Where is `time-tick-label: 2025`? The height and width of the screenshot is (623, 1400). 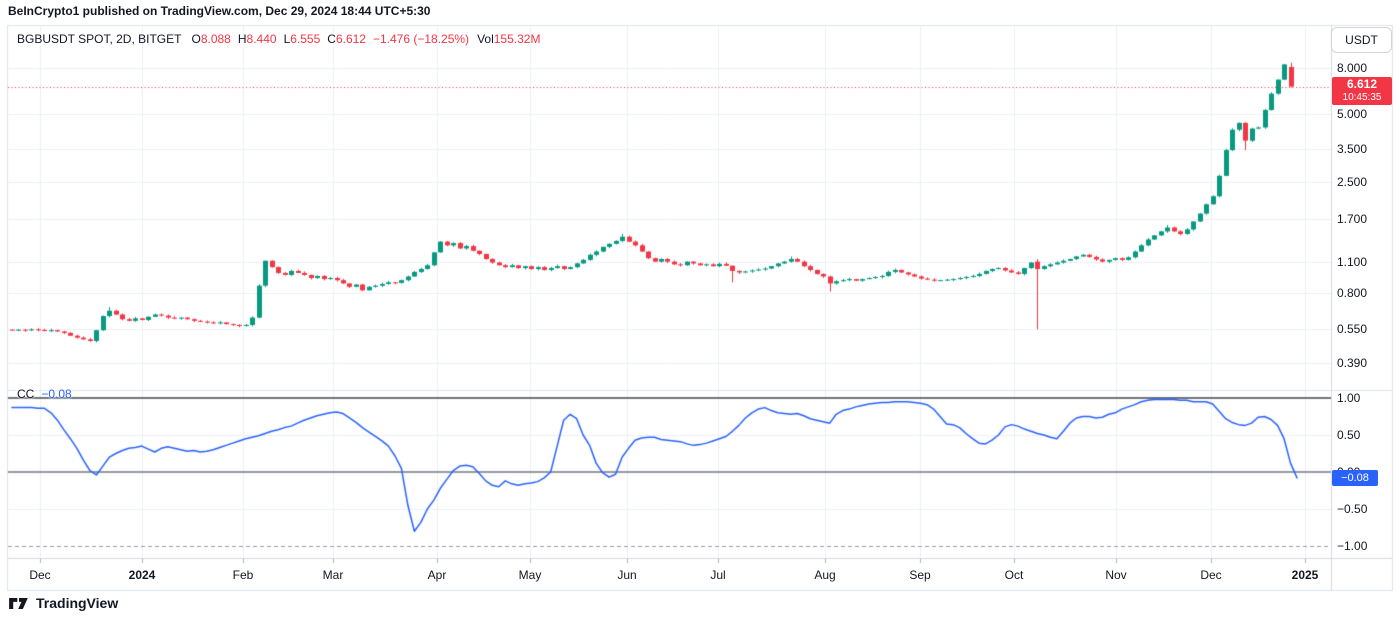
time-tick-label: 2025 is located at coordinates (1305, 575).